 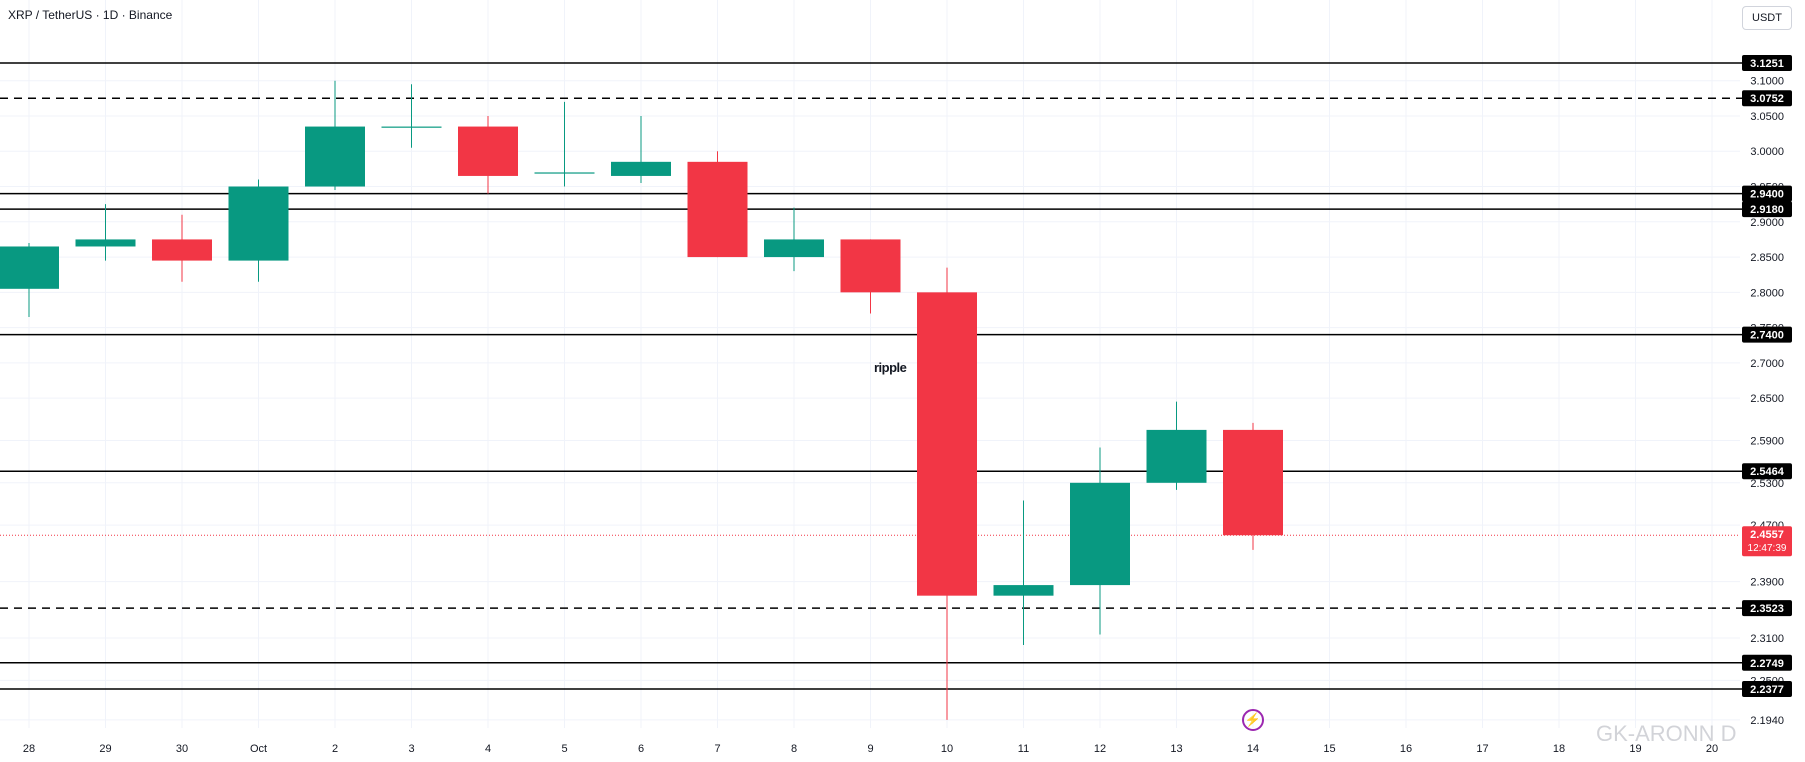 I want to click on time-tick-label: 17, so click(x=1482, y=749).